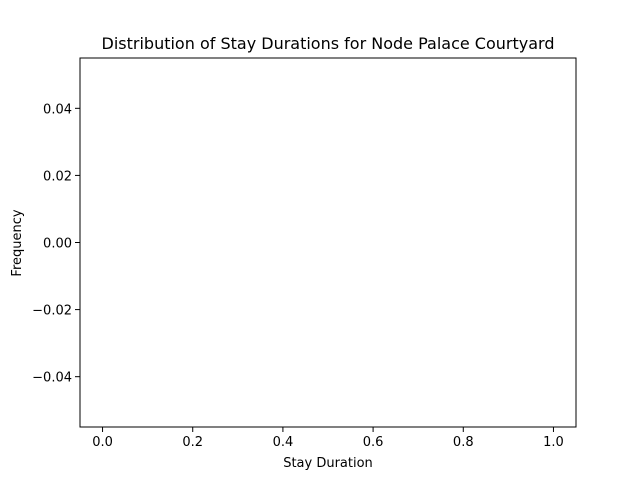 This screenshot has width=640, height=480. I want to click on x-axis: 0.0 0.2 0.4 0.6 0.8 1.0, so click(328, 438).